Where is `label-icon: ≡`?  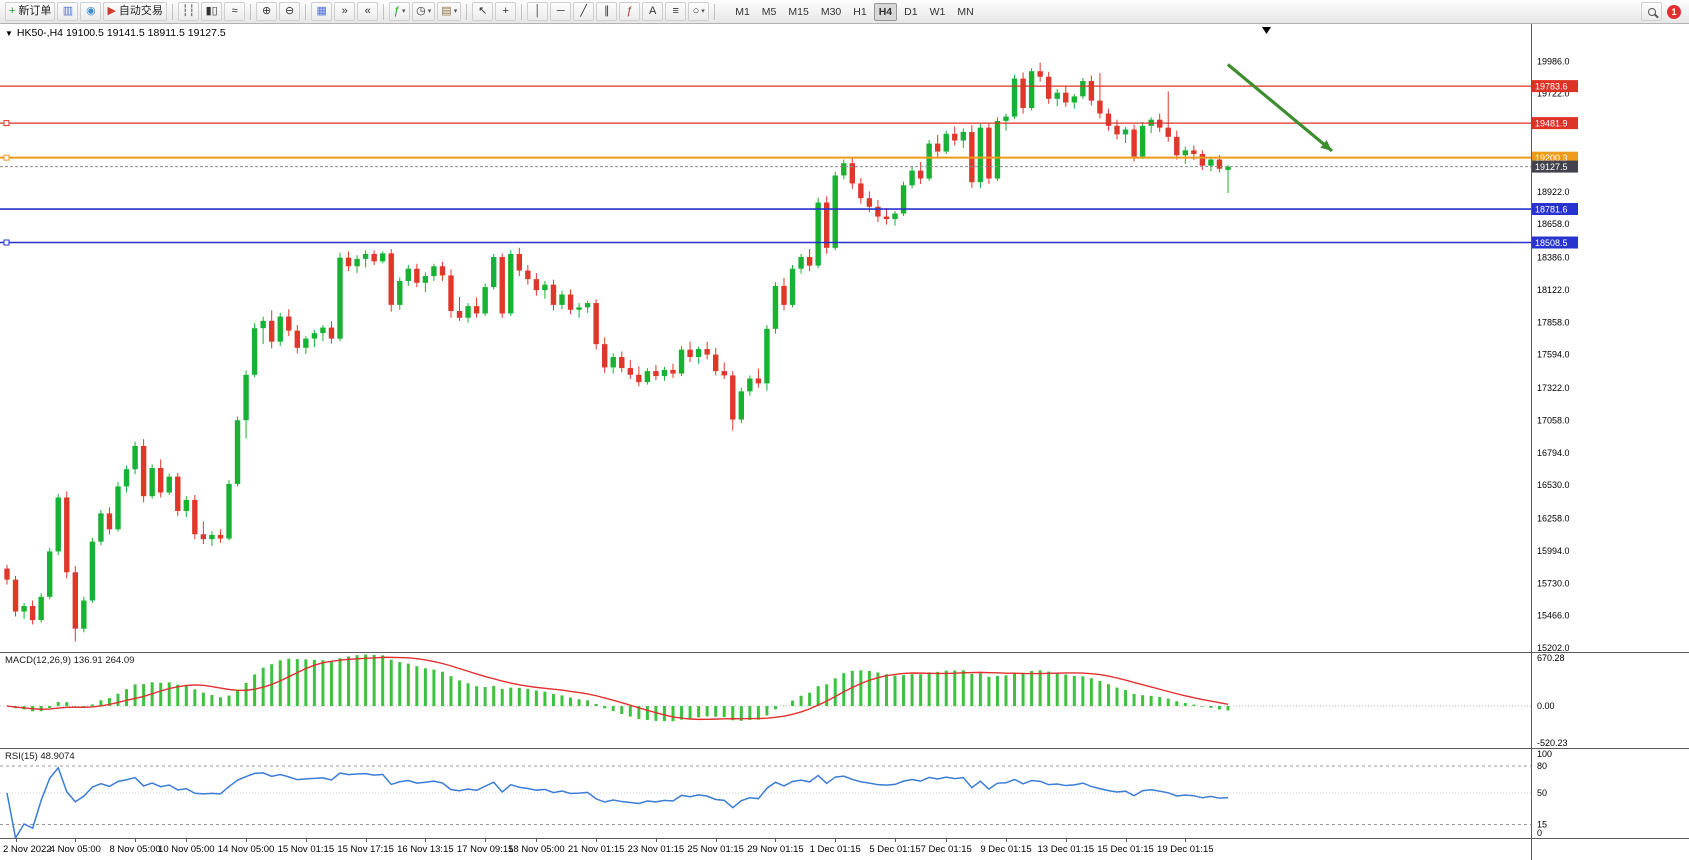
label-icon: ≡ is located at coordinates (675, 11).